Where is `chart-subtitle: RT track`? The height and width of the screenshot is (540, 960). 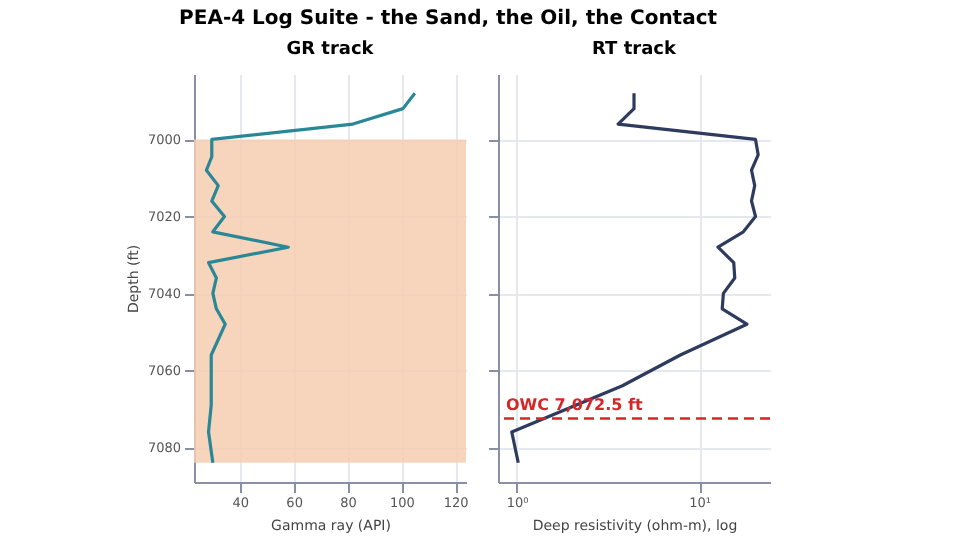
chart-subtitle: RT track is located at coordinates (635, 50).